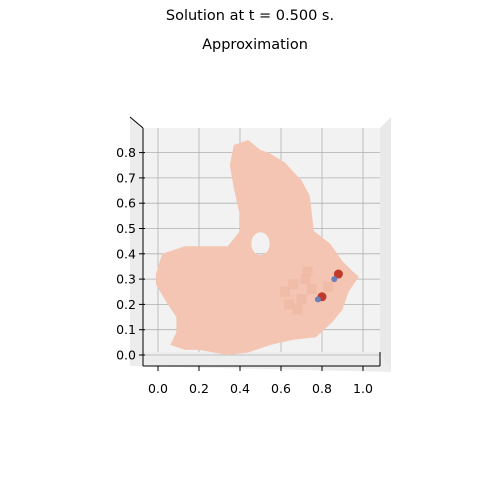 This screenshot has width=500, height=500. What do you see at coordinates (363, 388) in the screenshot?
I see `x-tick-label-5: 1.0` at bounding box center [363, 388].